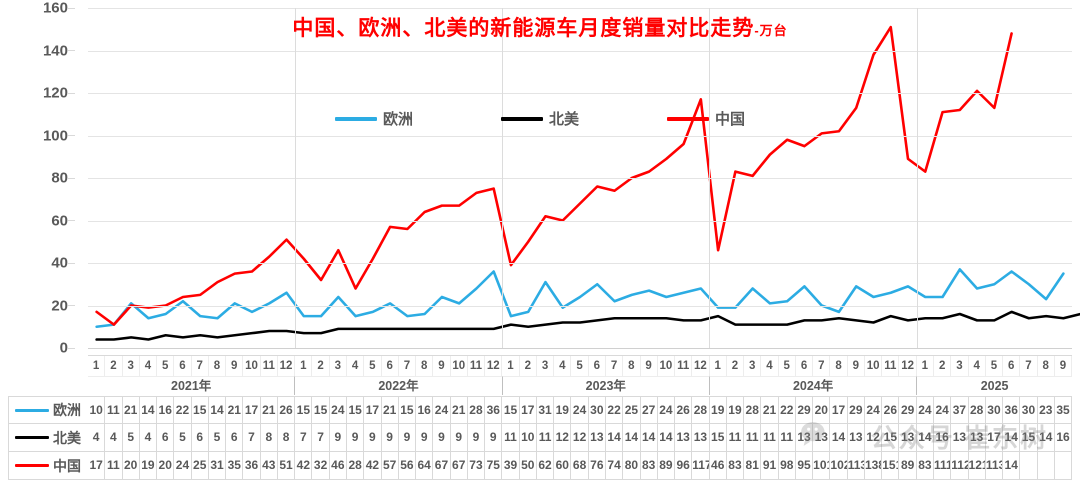  Describe the element at coordinates (994, 410) in the screenshot. I see `table-cell: 30` at that location.